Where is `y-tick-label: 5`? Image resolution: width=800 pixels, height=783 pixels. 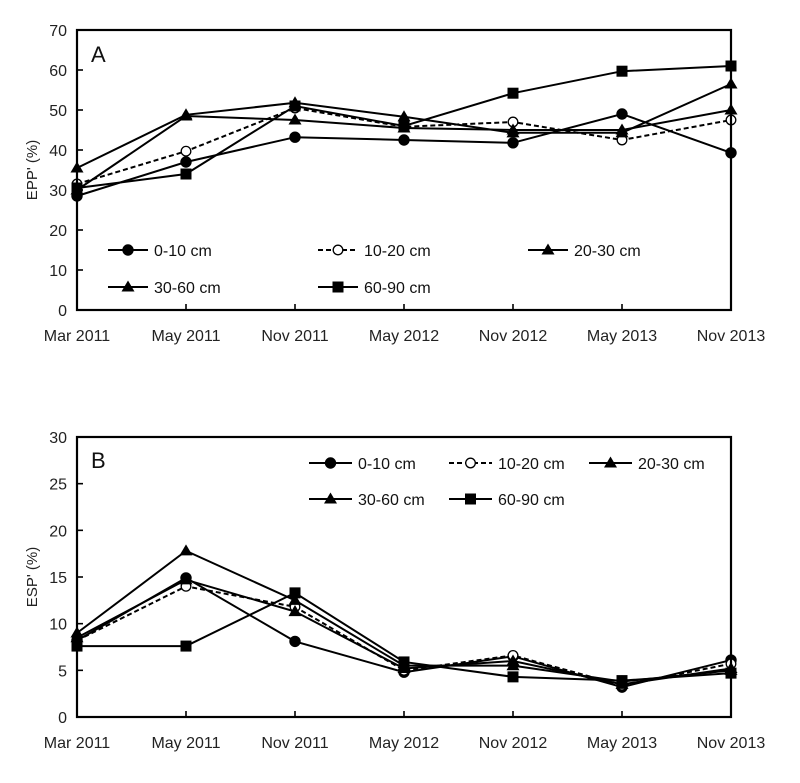 y-tick-label: 5 is located at coordinates (62, 671).